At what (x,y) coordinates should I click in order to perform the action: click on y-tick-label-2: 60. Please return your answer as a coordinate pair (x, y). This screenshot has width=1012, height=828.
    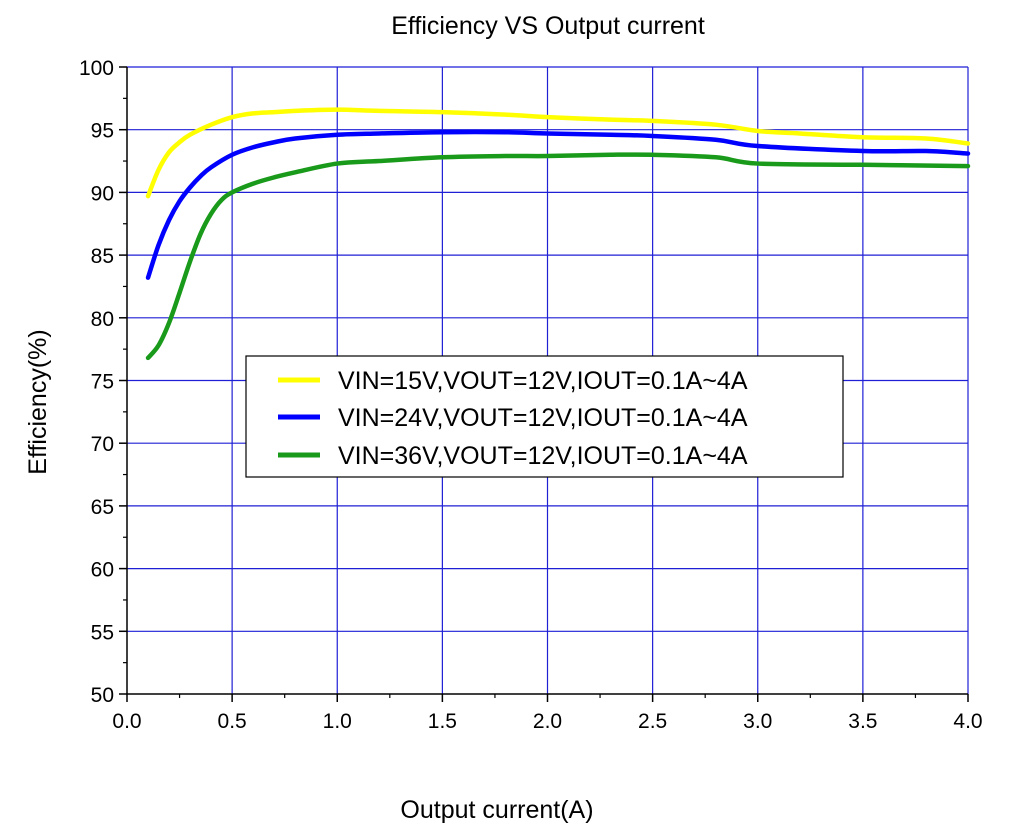
    Looking at the image, I should click on (102, 570).